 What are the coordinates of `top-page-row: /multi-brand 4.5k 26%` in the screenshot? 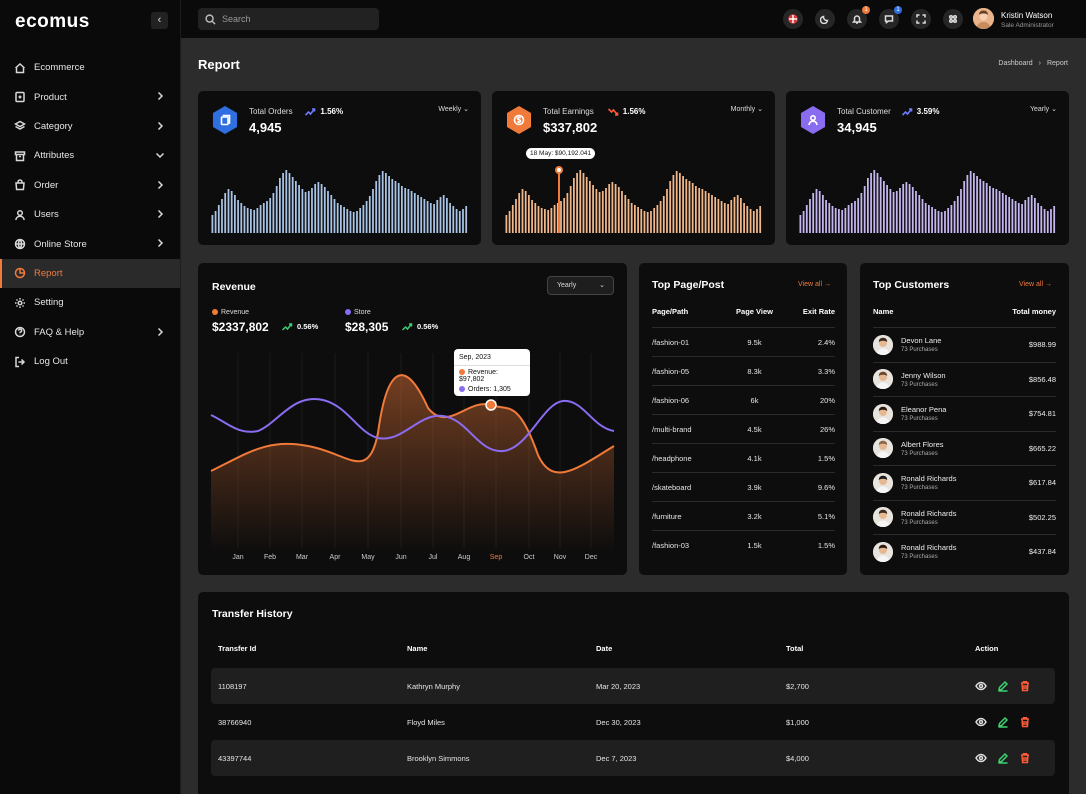 It's located at (743, 428).